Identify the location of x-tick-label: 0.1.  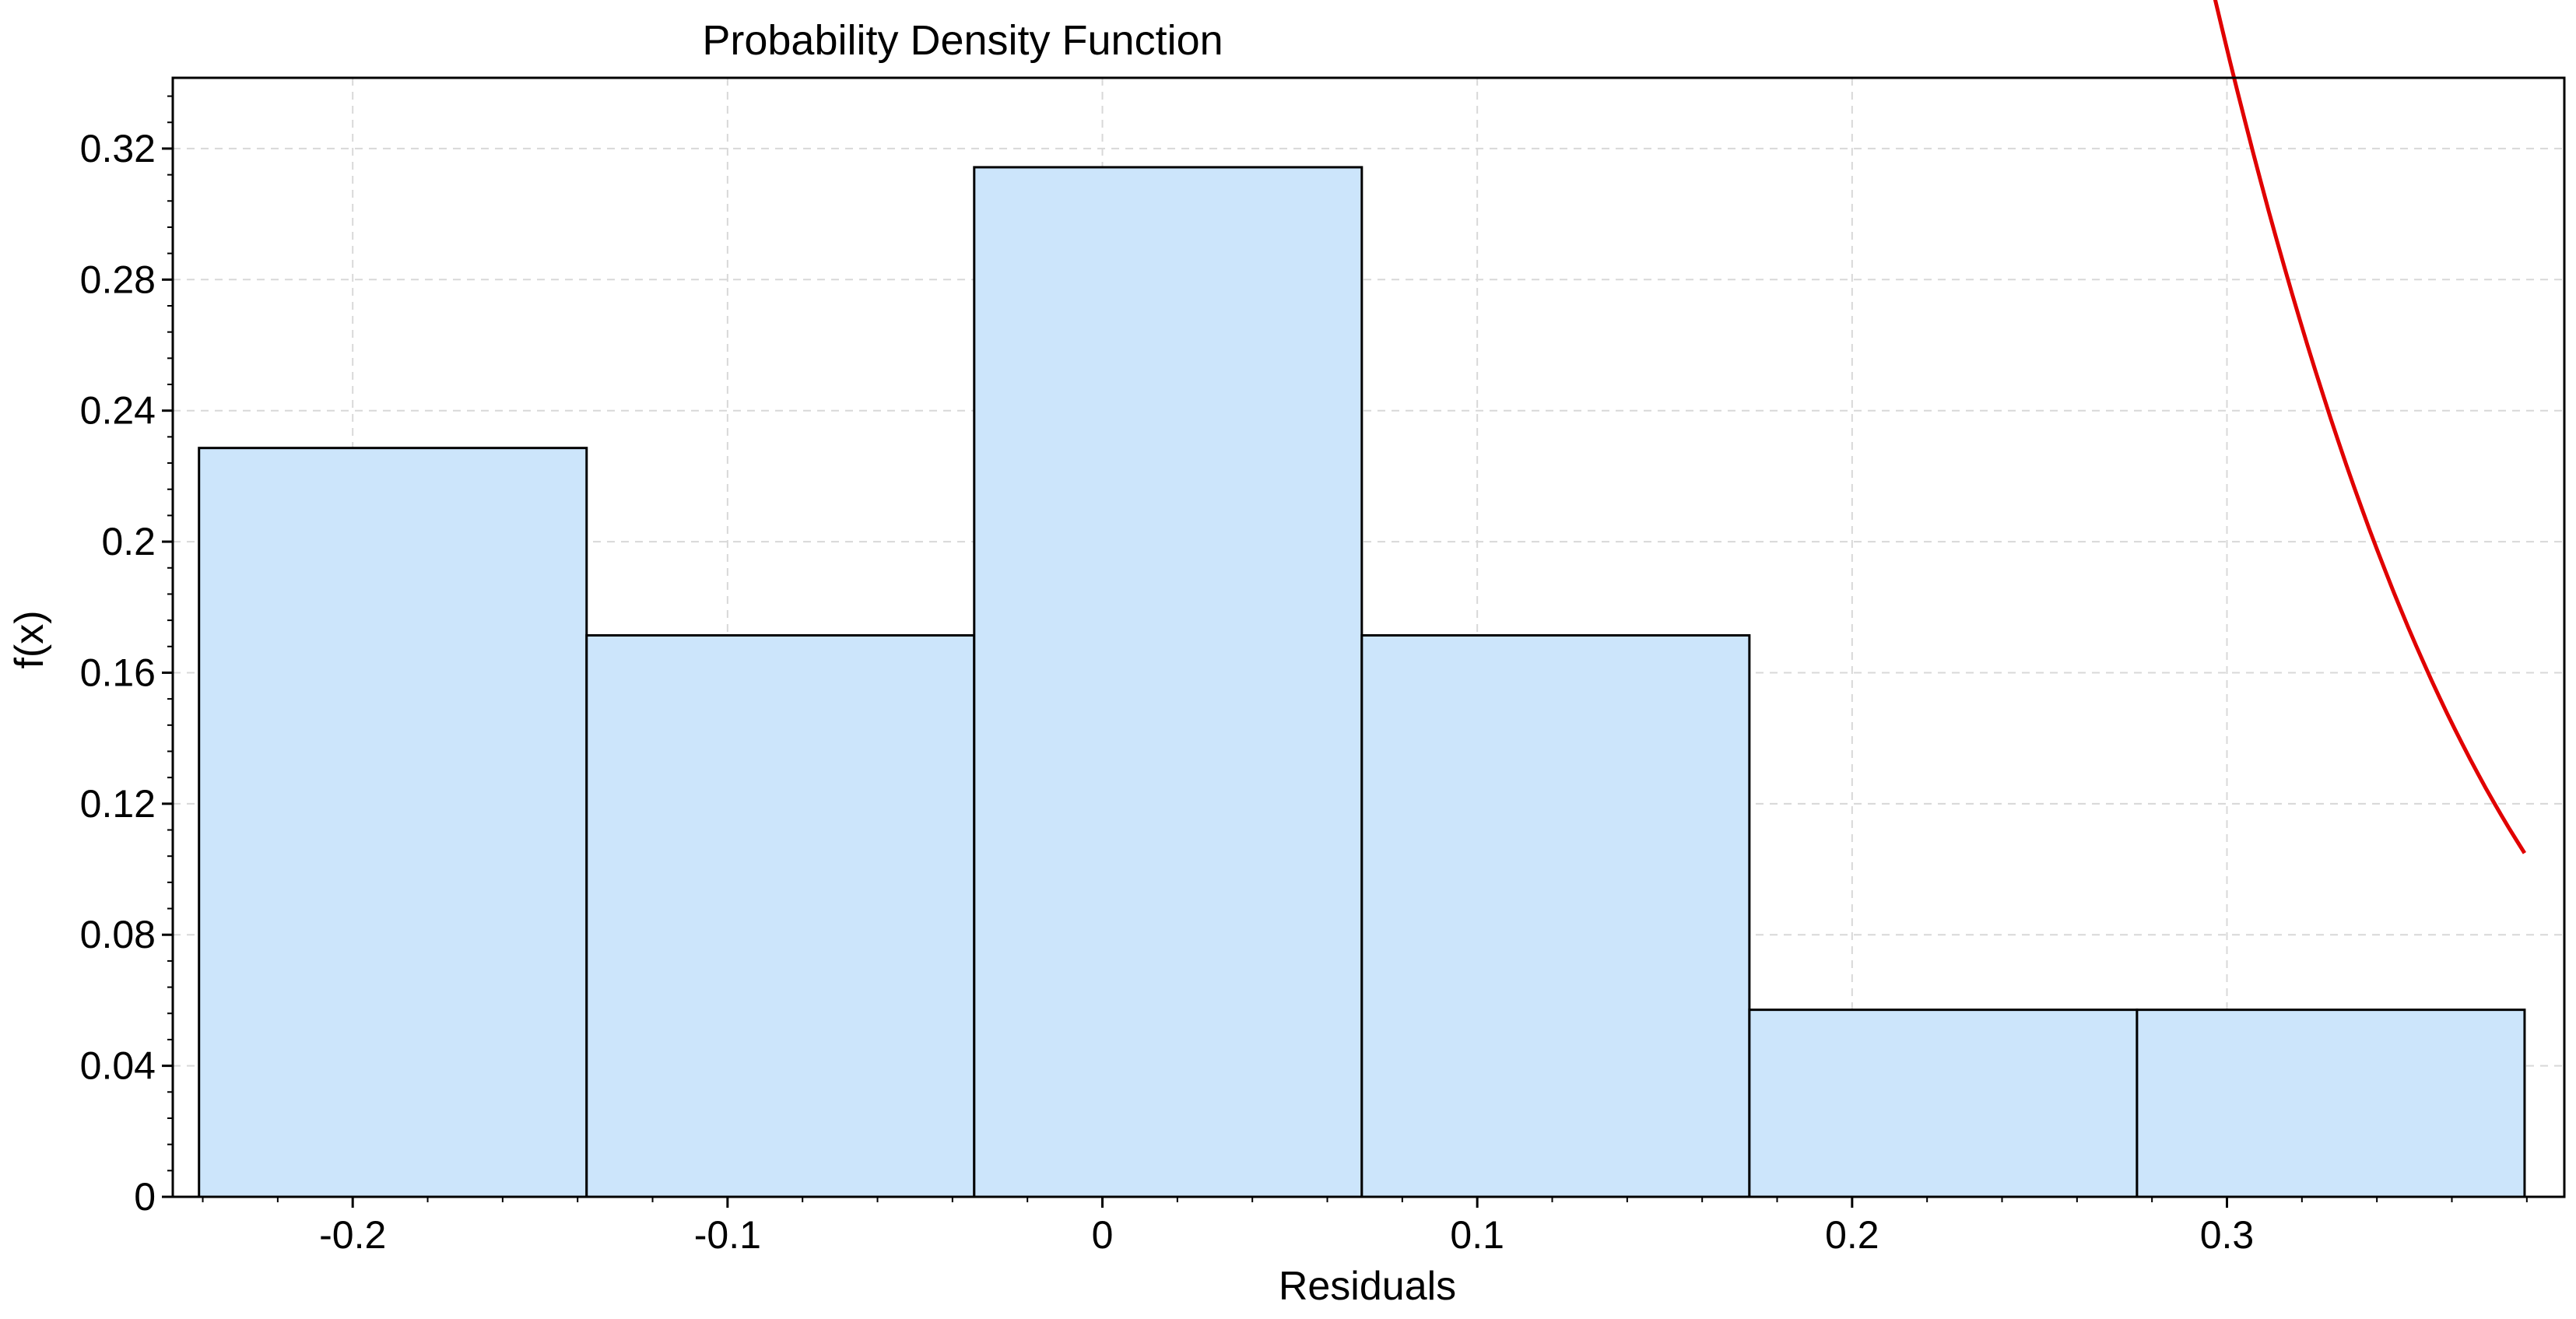
(1477, 1235).